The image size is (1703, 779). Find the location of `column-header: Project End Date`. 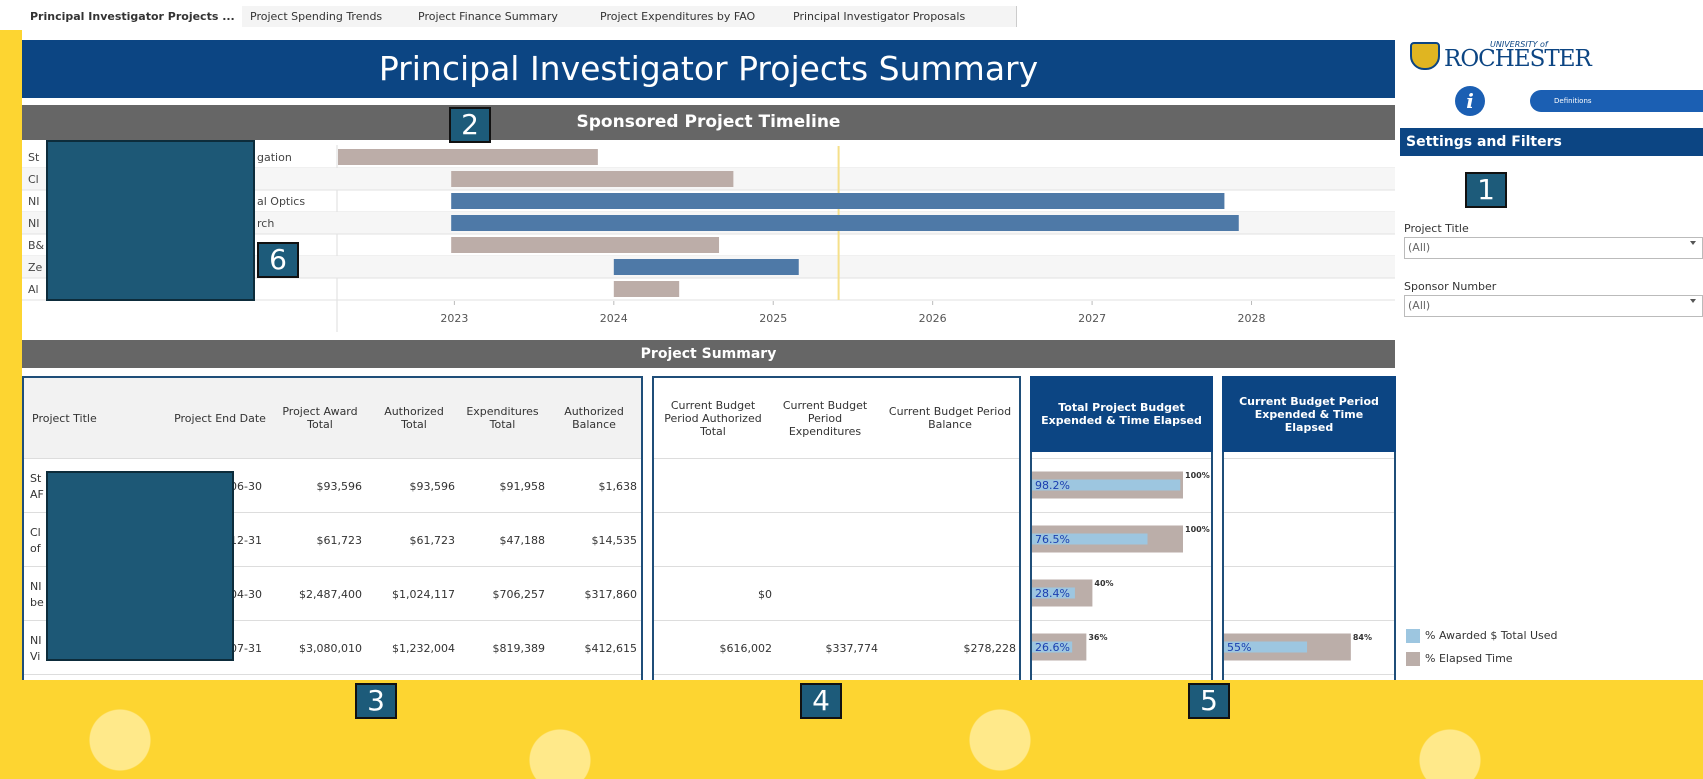

column-header: Project End Date is located at coordinates (220, 418).